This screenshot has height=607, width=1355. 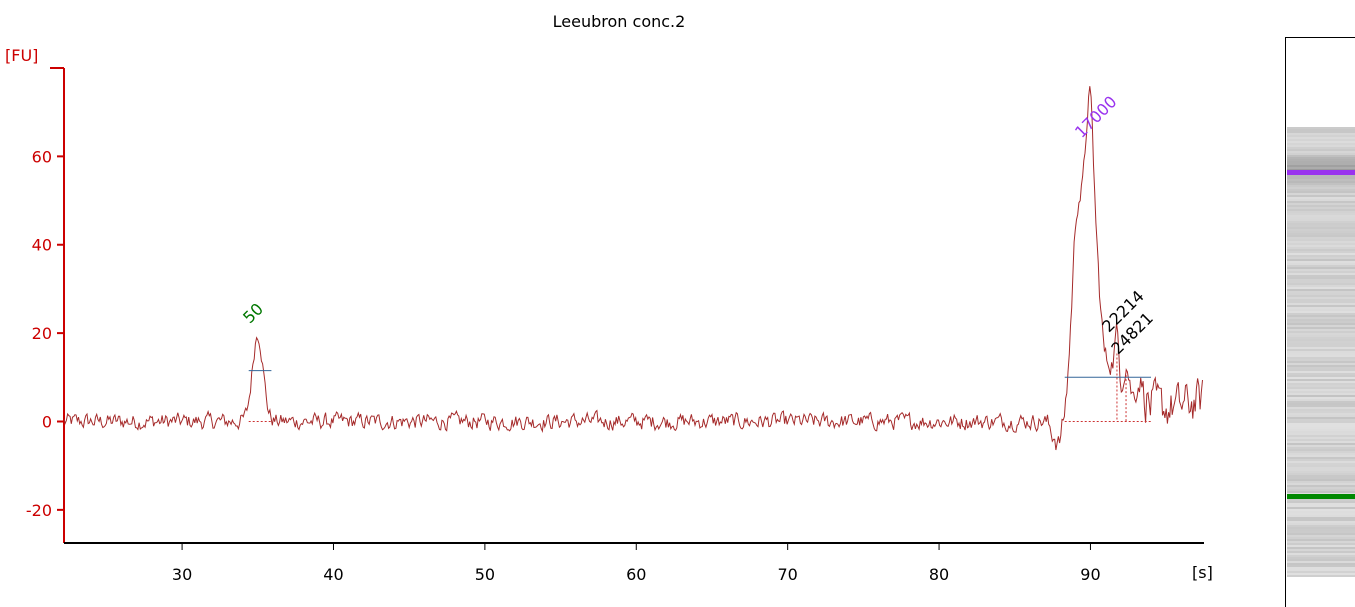 What do you see at coordinates (42, 245) in the screenshot?
I see `y-tick-label: 40` at bounding box center [42, 245].